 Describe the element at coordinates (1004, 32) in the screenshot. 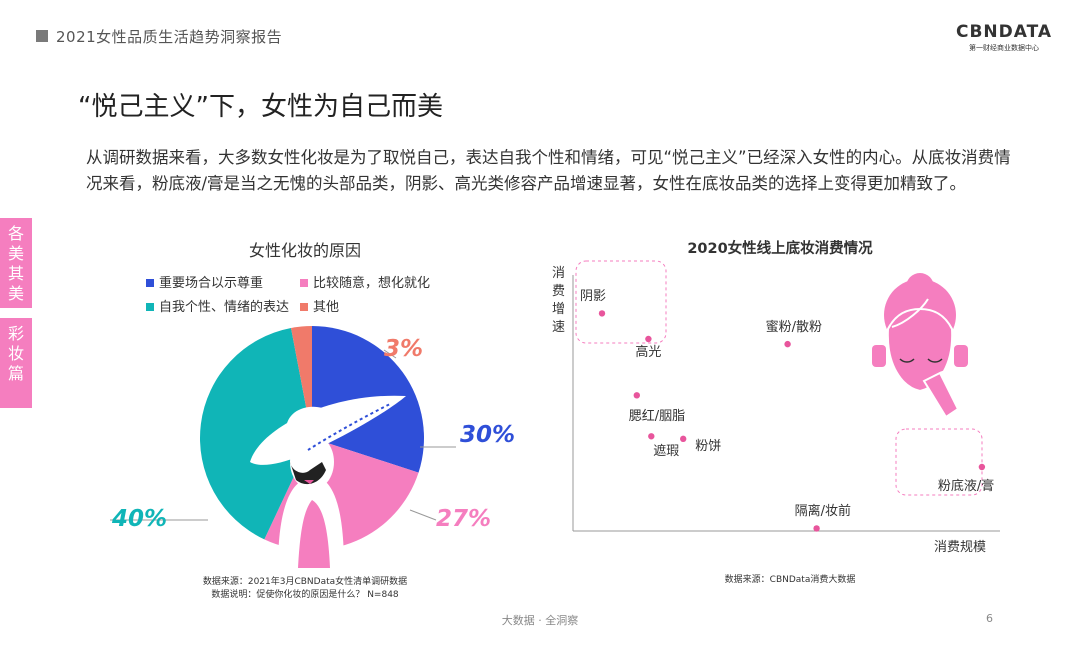

I see `logo-wordmark: CBNDATA` at that location.